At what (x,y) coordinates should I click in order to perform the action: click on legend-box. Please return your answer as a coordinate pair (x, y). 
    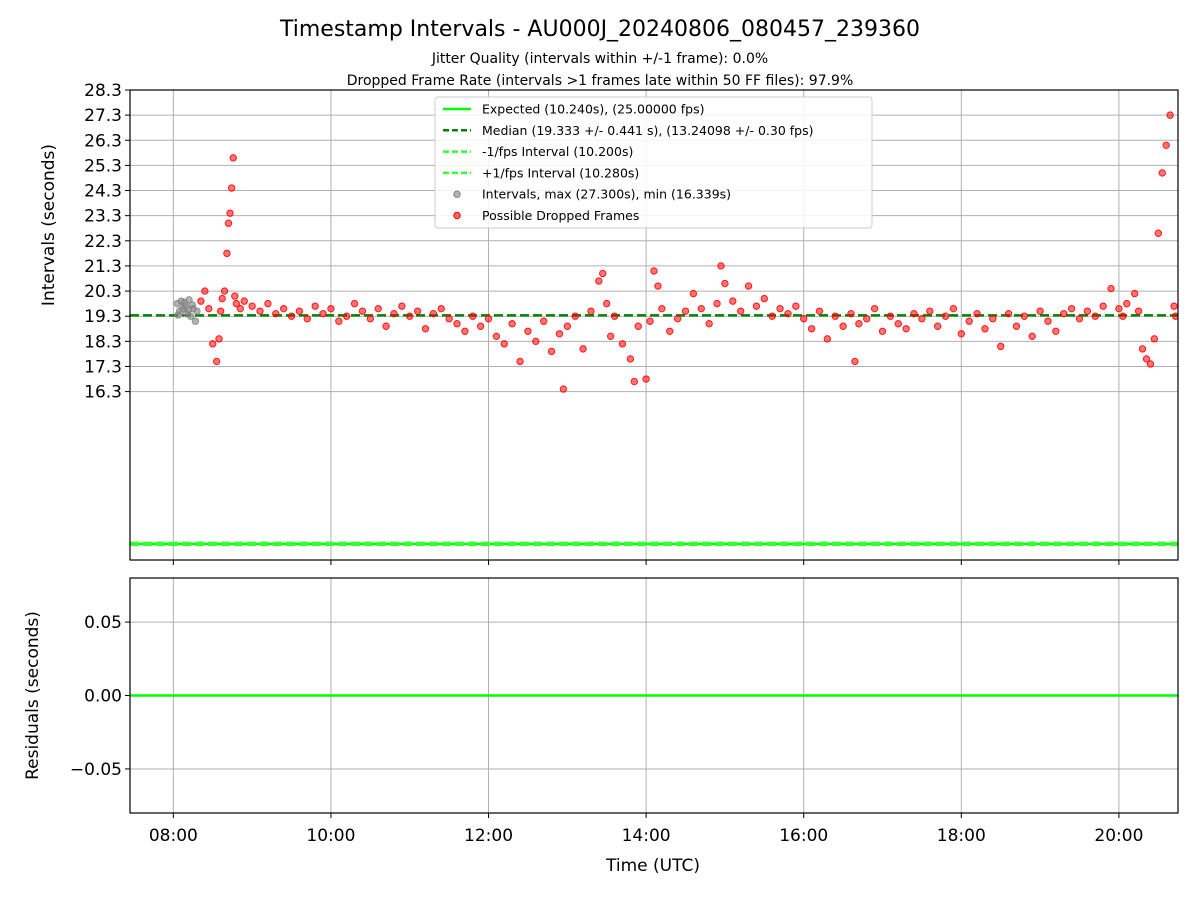
    Looking at the image, I should click on (653, 162).